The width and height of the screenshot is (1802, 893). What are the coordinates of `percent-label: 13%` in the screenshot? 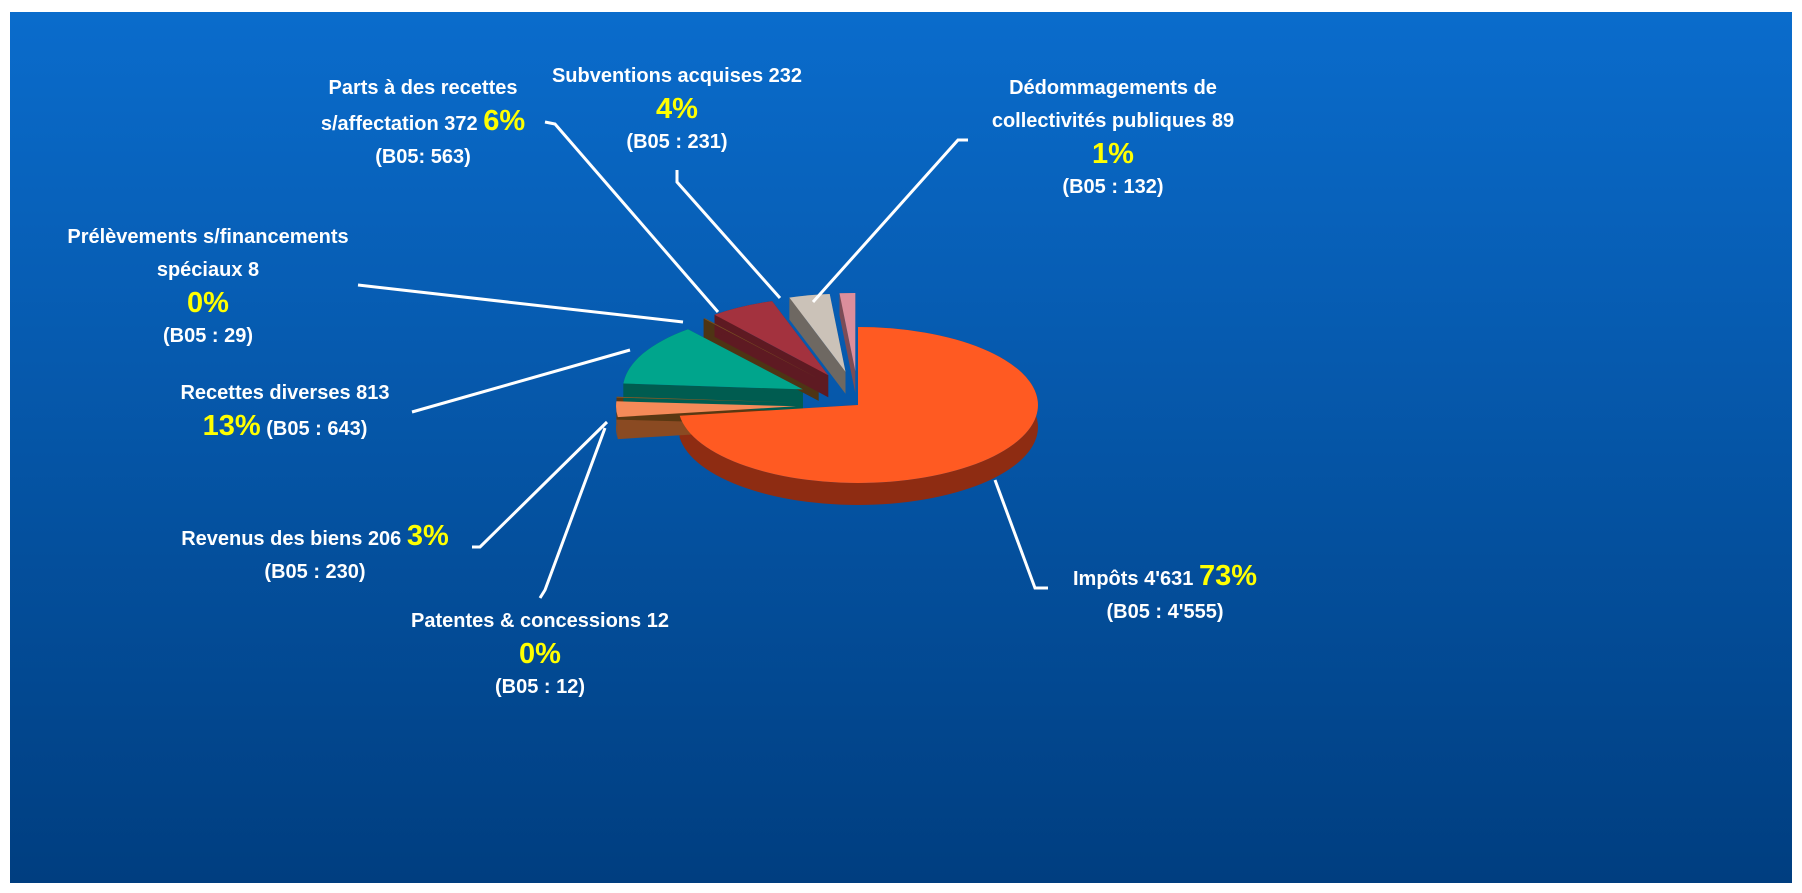 It's located at (231, 426).